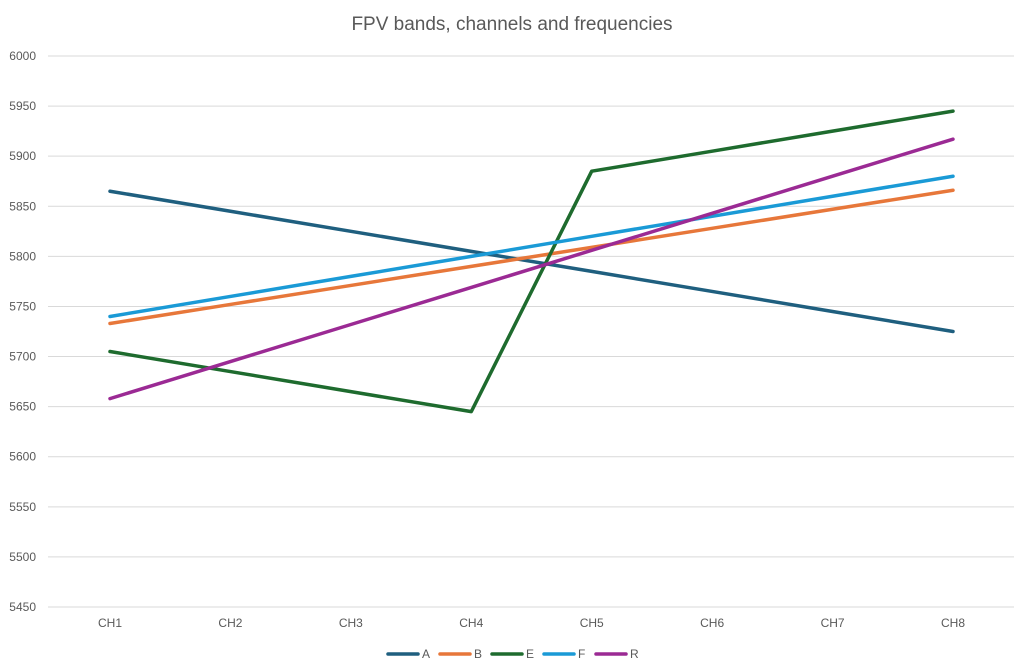  I want to click on x-tick-label: CH7, so click(833, 623).